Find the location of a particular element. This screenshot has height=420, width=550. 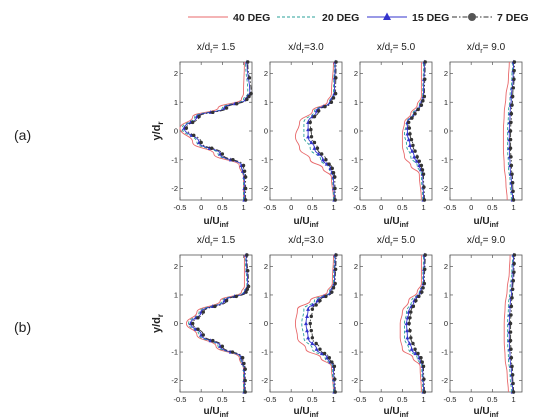

panel-b-2: -0.5 0 0.5 1 -2 -1 0 1 2 x/dr=3.0 u/Uinf is located at coordinates (302, 327).